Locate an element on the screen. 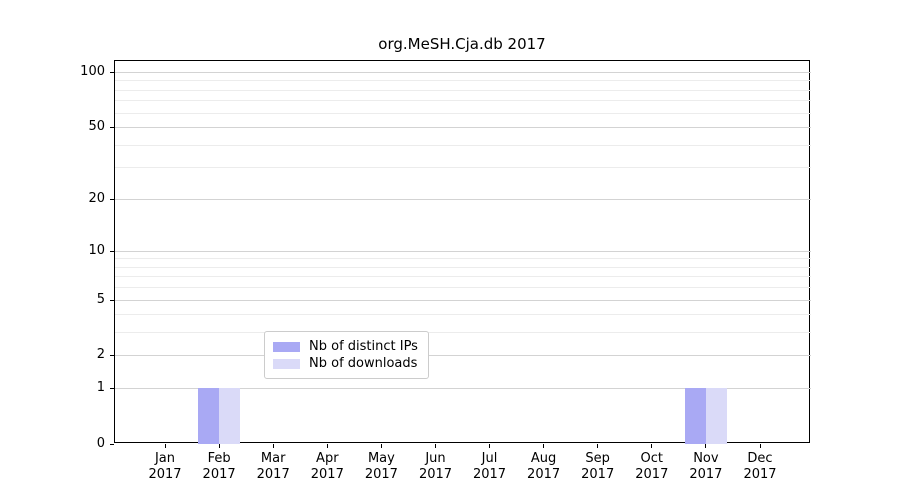 This screenshot has height=500, width=900. legend-row: Nb of distinct IPs is located at coordinates (345, 346).